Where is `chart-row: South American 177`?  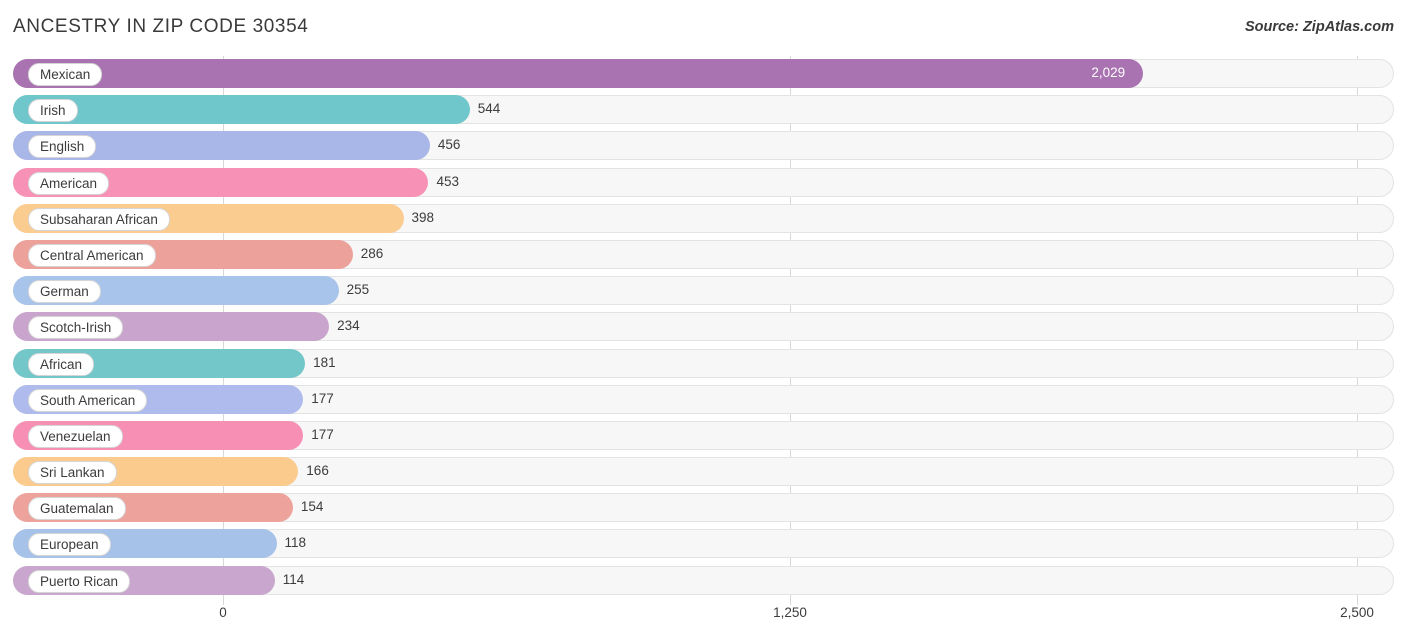 chart-row: South American 177 is located at coordinates (703, 400).